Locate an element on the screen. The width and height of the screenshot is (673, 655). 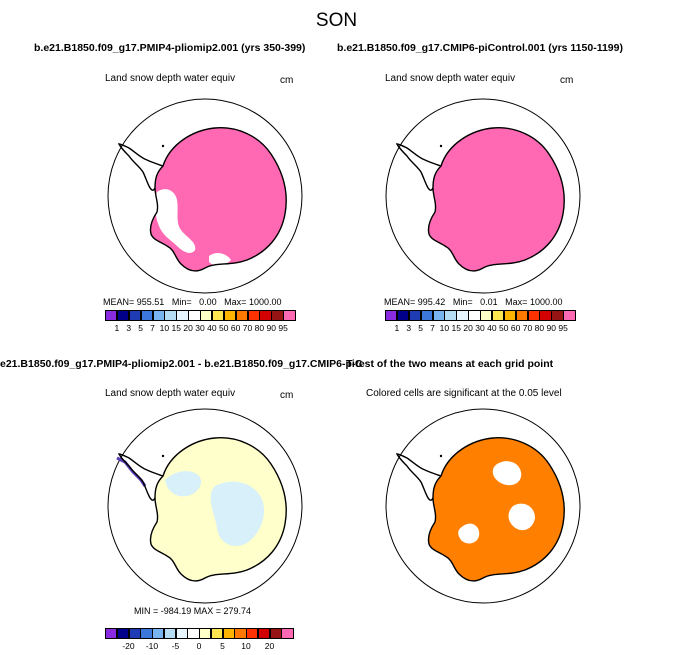
units-label-top-right: cm is located at coordinates (567, 80).